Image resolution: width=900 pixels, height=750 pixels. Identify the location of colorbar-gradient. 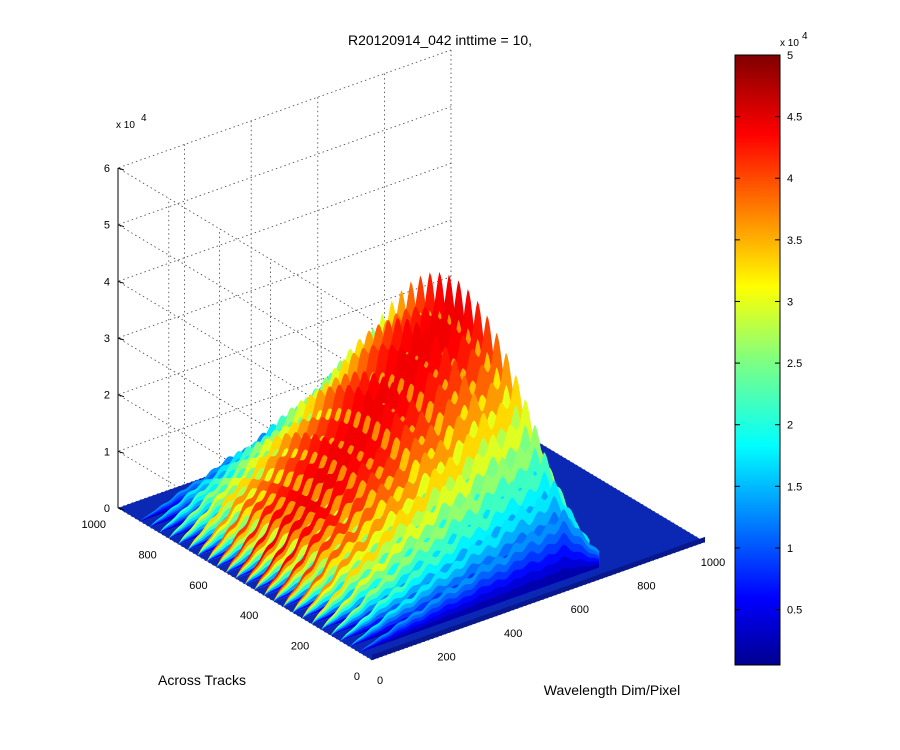
(757, 360).